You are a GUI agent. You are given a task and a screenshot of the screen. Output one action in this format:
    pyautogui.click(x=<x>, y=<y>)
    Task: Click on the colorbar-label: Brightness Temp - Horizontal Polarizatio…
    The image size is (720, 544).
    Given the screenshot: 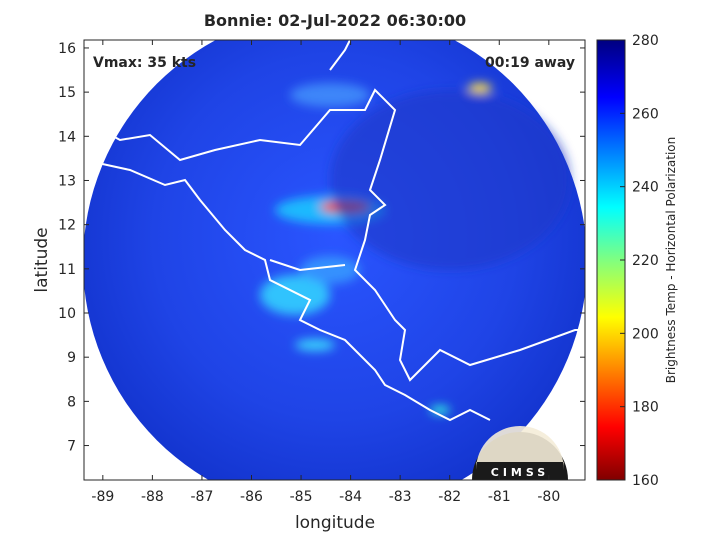 What is the action you would take?
    pyautogui.click(x=671, y=260)
    